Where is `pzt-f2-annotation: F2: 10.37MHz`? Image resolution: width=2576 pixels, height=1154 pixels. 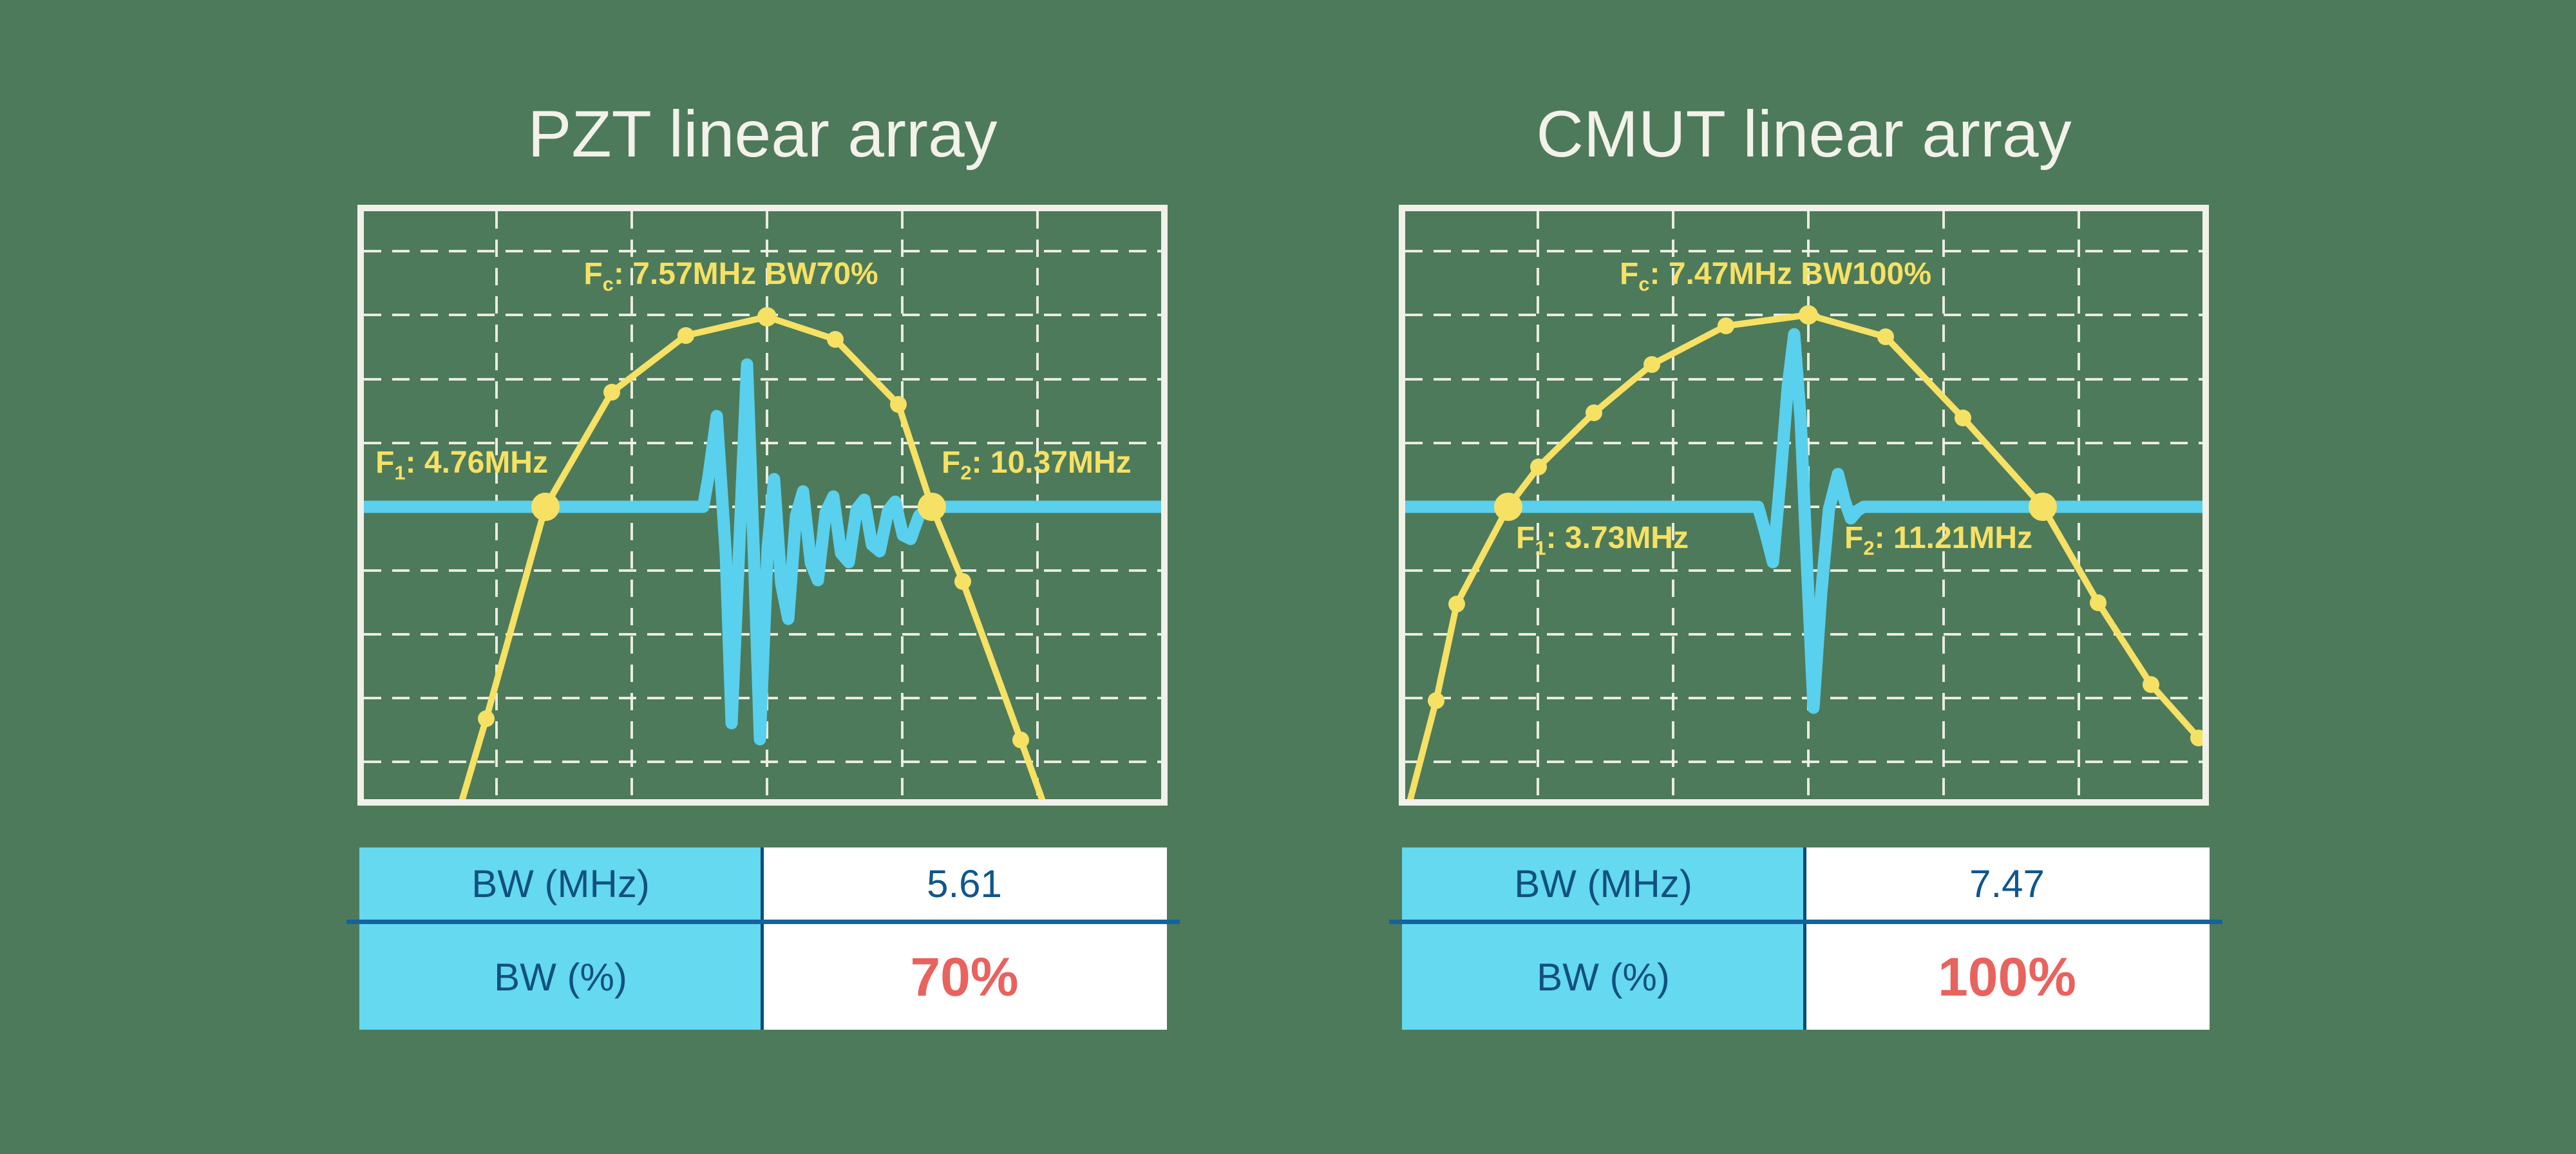 pzt-f2-annotation: F2: 10.37MHz is located at coordinates (1037, 465).